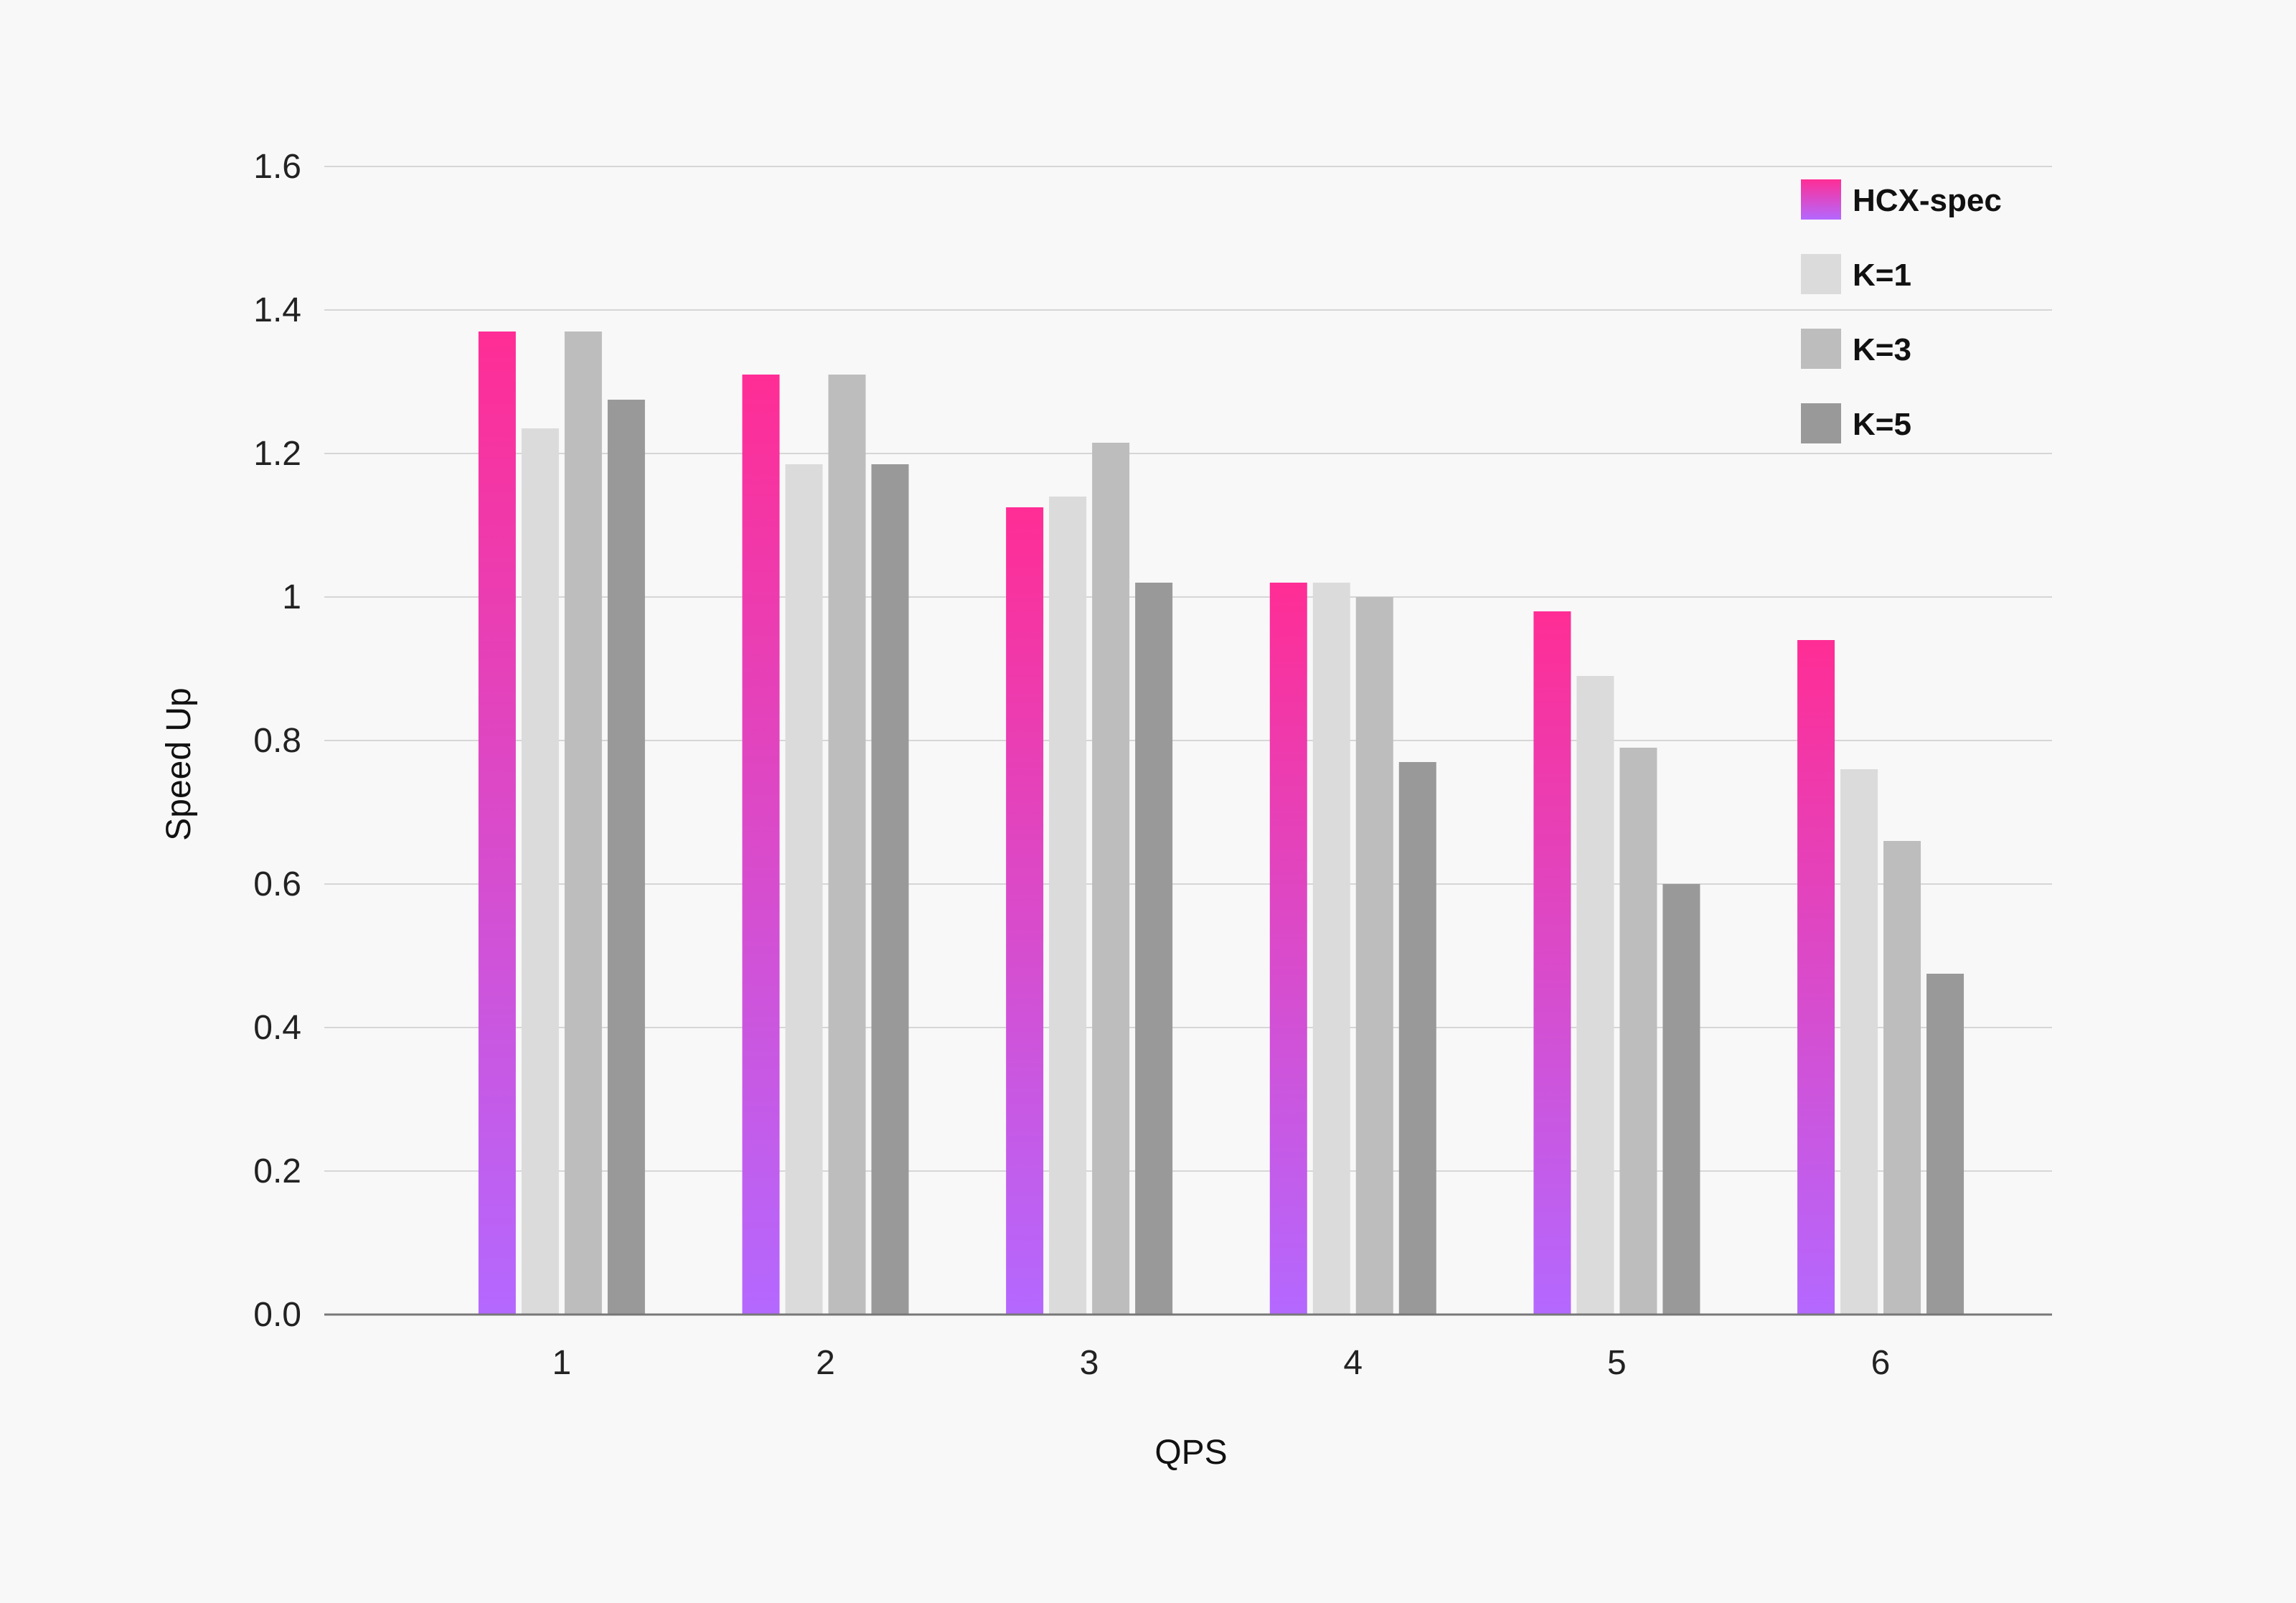 This screenshot has height=1603, width=2296. I want to click on y-tick-label: 1.6, so click(277, 167).